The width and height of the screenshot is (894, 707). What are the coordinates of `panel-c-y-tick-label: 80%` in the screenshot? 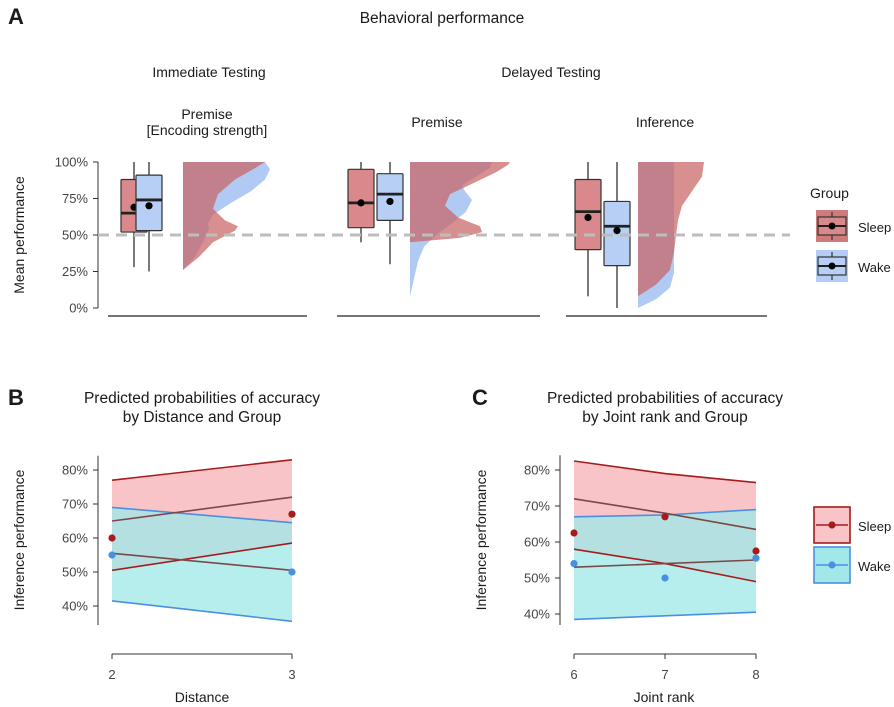 It's located at (537, 470).